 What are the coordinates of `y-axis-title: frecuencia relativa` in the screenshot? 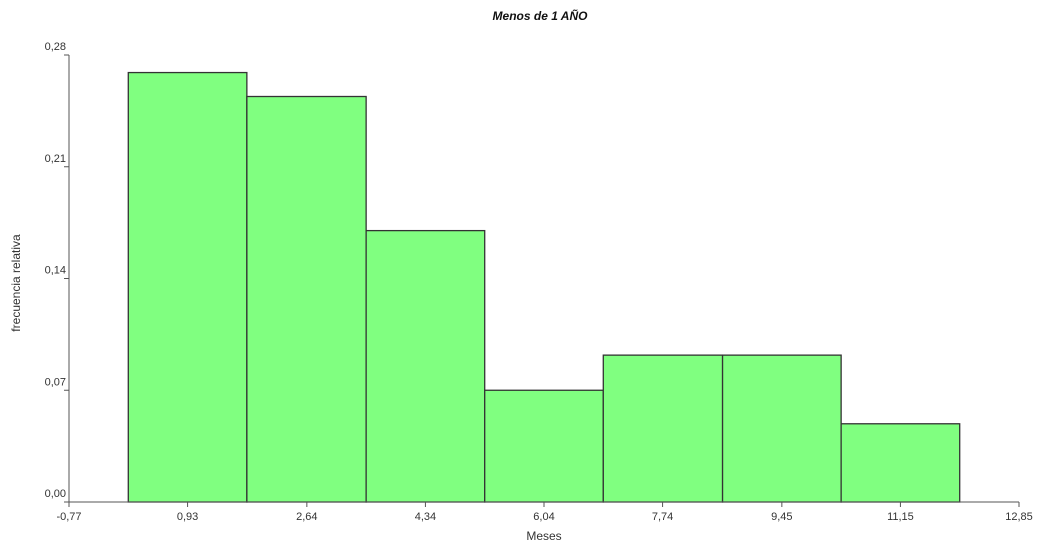 It's located at (16, 283).